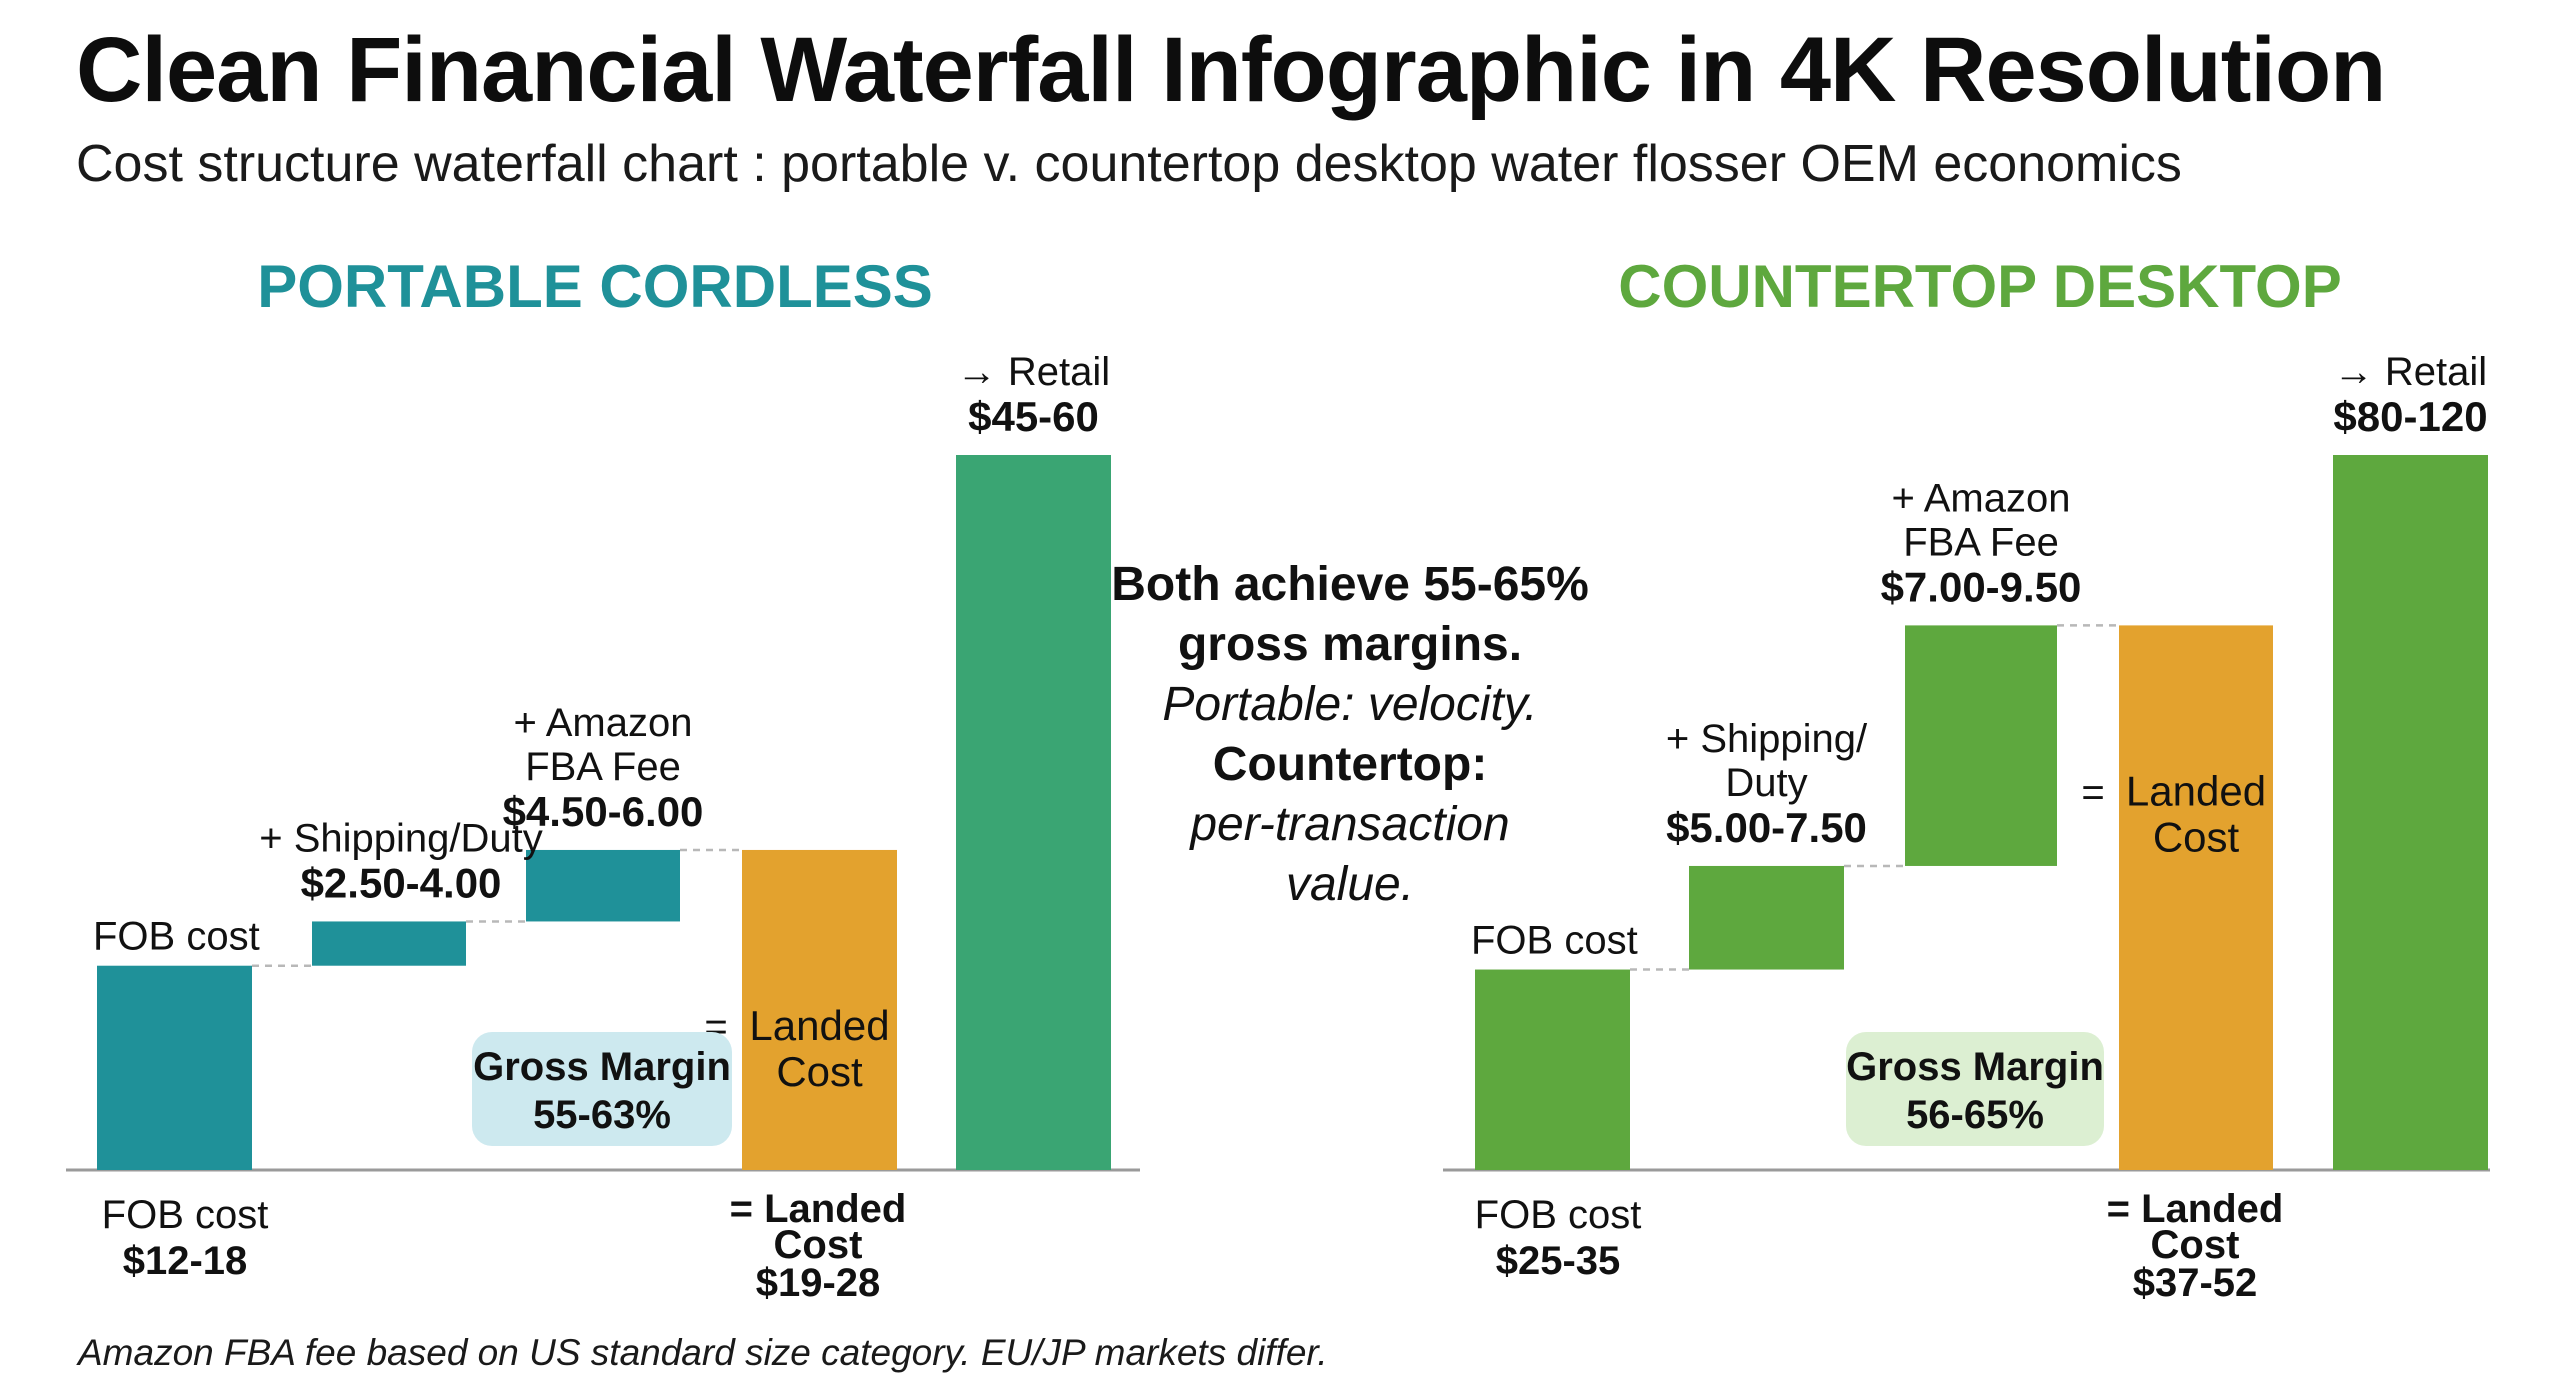 The height and width of the screenshot is (1396, 2560). Describe the element at coordinates (2092, 792) in the screenshot. I see `bar-label-equals-countertop: =` at that location.